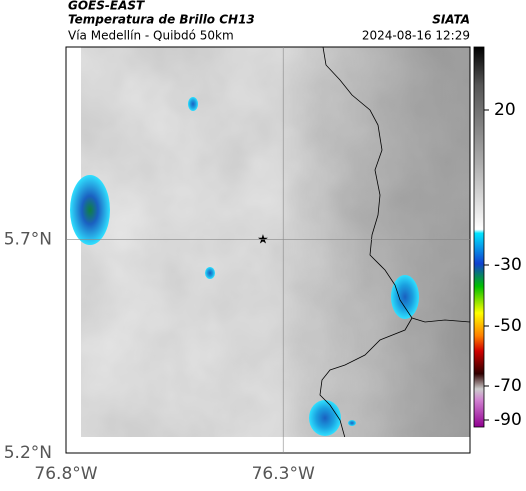 The height and width of the screenshot is (491, 526). What do you see at coordinates (451, 20) in the screenshot?
I see `org: SIATA` at bounding box center [451, 20].